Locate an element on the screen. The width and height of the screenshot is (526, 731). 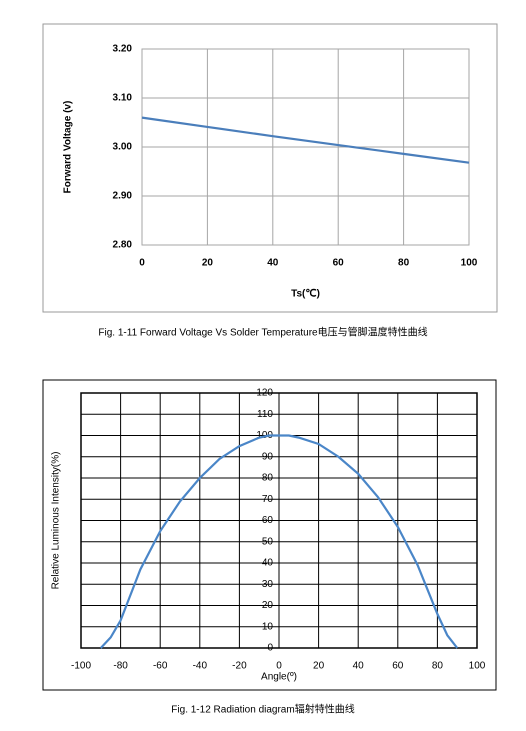
y-axis-title: Relative Luminous Intensity(%) is located at coordinates (56, 521).